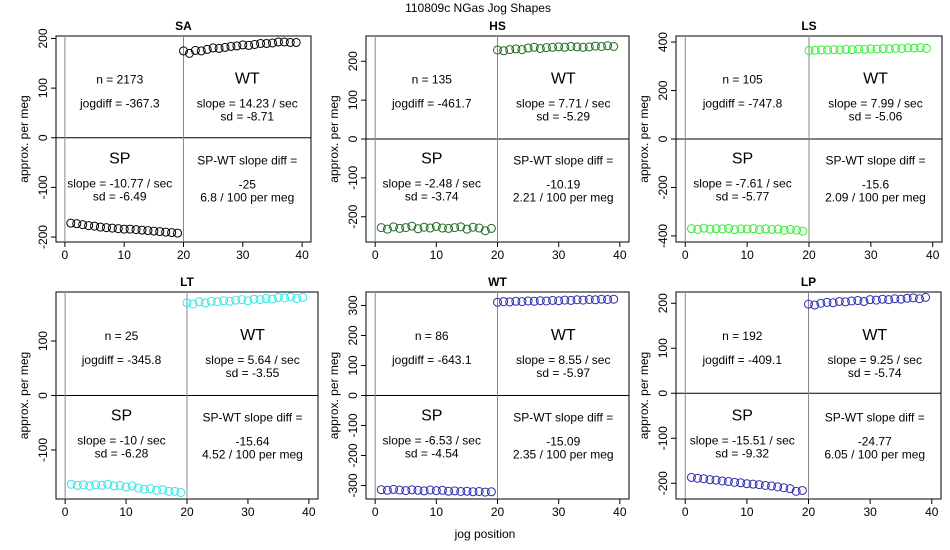  Describe the element at coordinates (247, 104) in the screenshot. I see `wt-slope-label: slope = 14.23 / sec` at that location.